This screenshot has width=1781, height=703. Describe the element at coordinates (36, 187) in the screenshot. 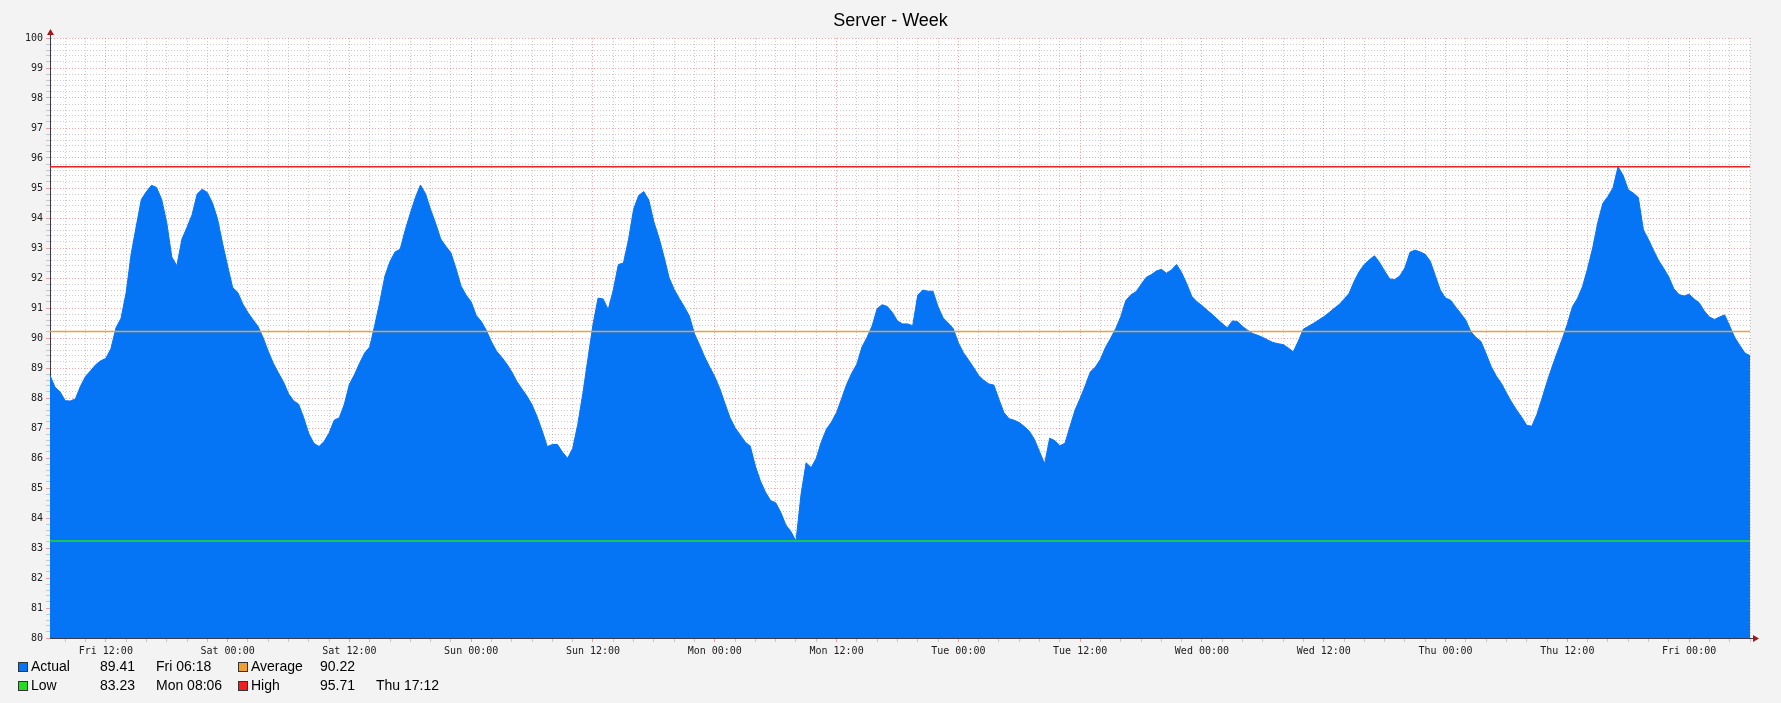

I see `y-tick-label: 95` at that location.